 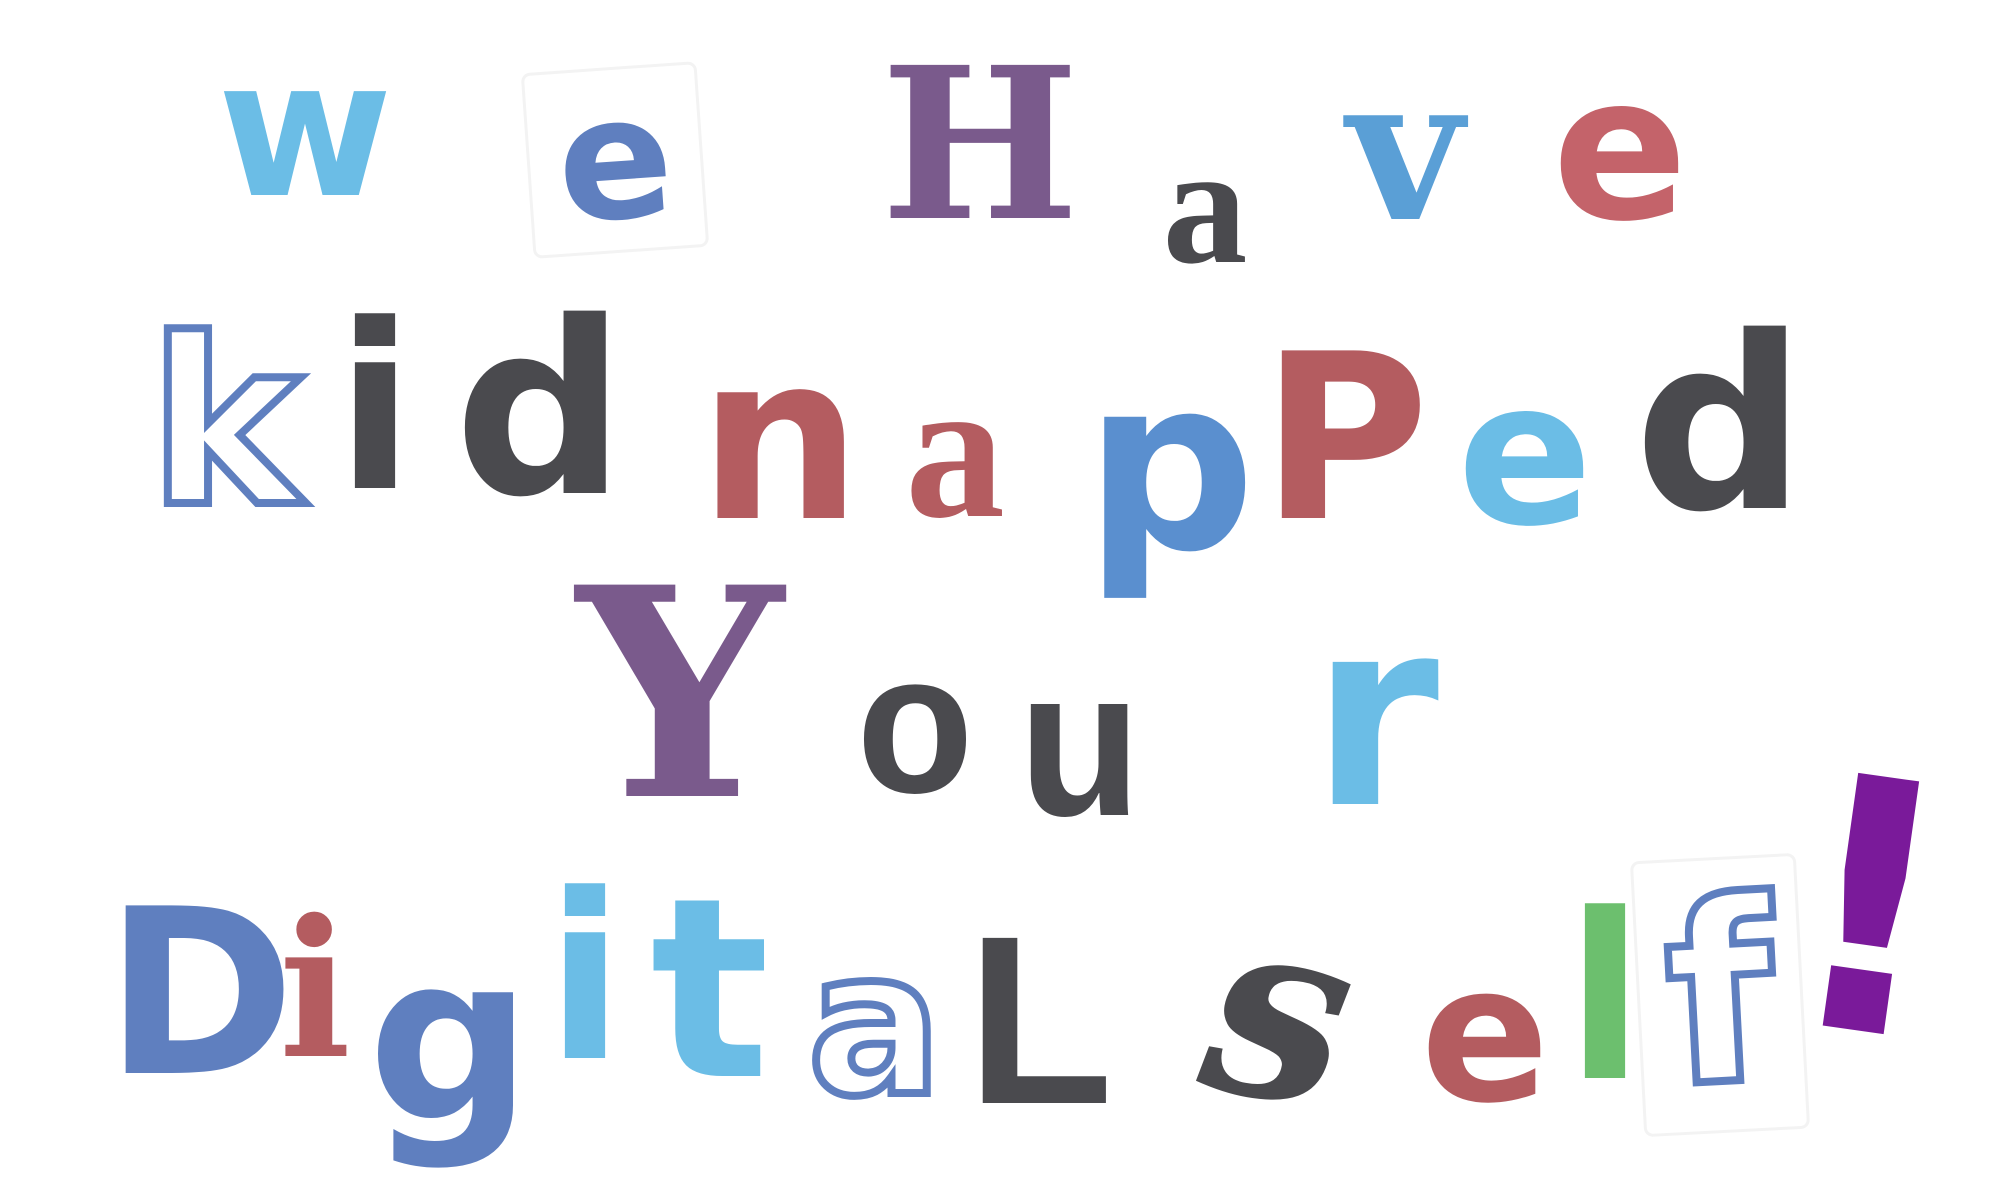 What do you see at coordinates (1375, 715) in the screenshot?
I see `letter-r: r` at bounding box center [1375, 715].